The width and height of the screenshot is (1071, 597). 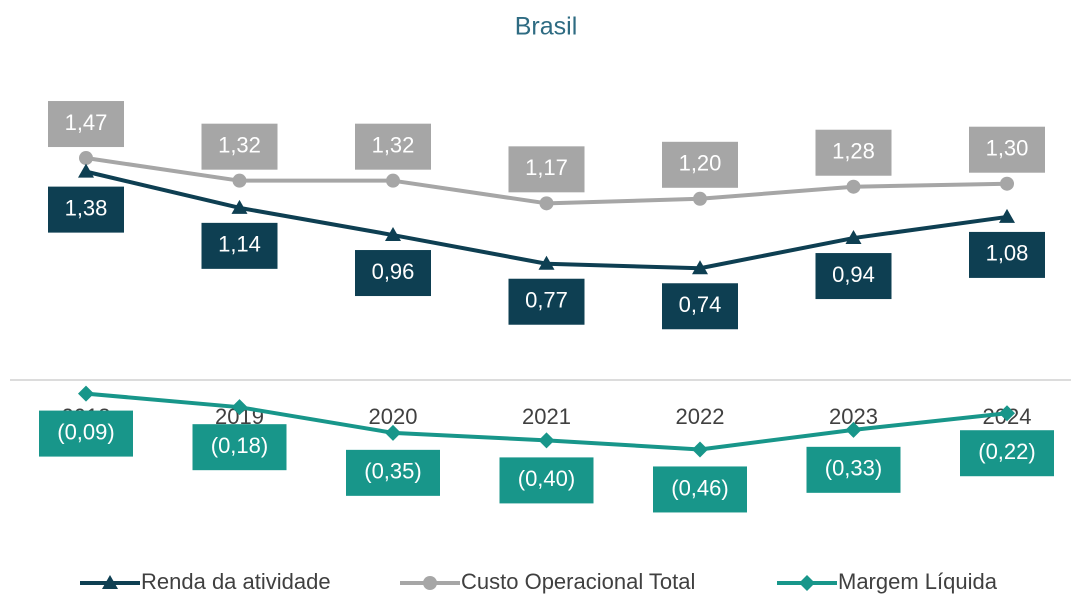 I want to click on data-label: (0,09), so click(x=85, y=431).